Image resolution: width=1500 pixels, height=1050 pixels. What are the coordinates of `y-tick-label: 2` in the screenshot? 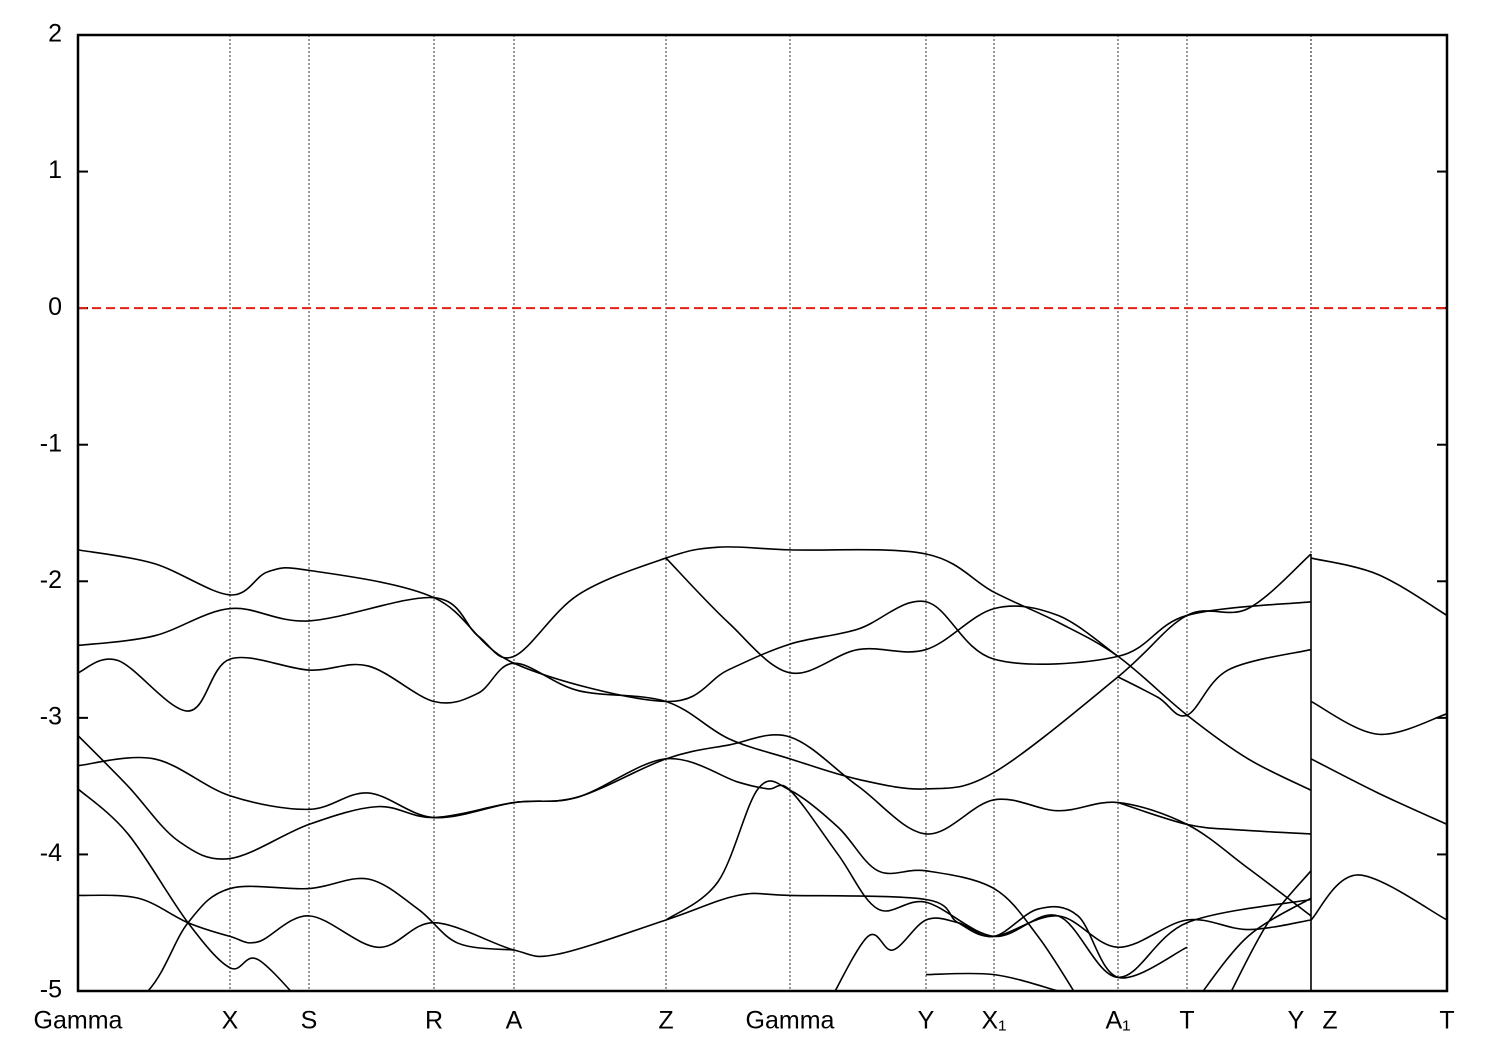 It's located at (55, 34).